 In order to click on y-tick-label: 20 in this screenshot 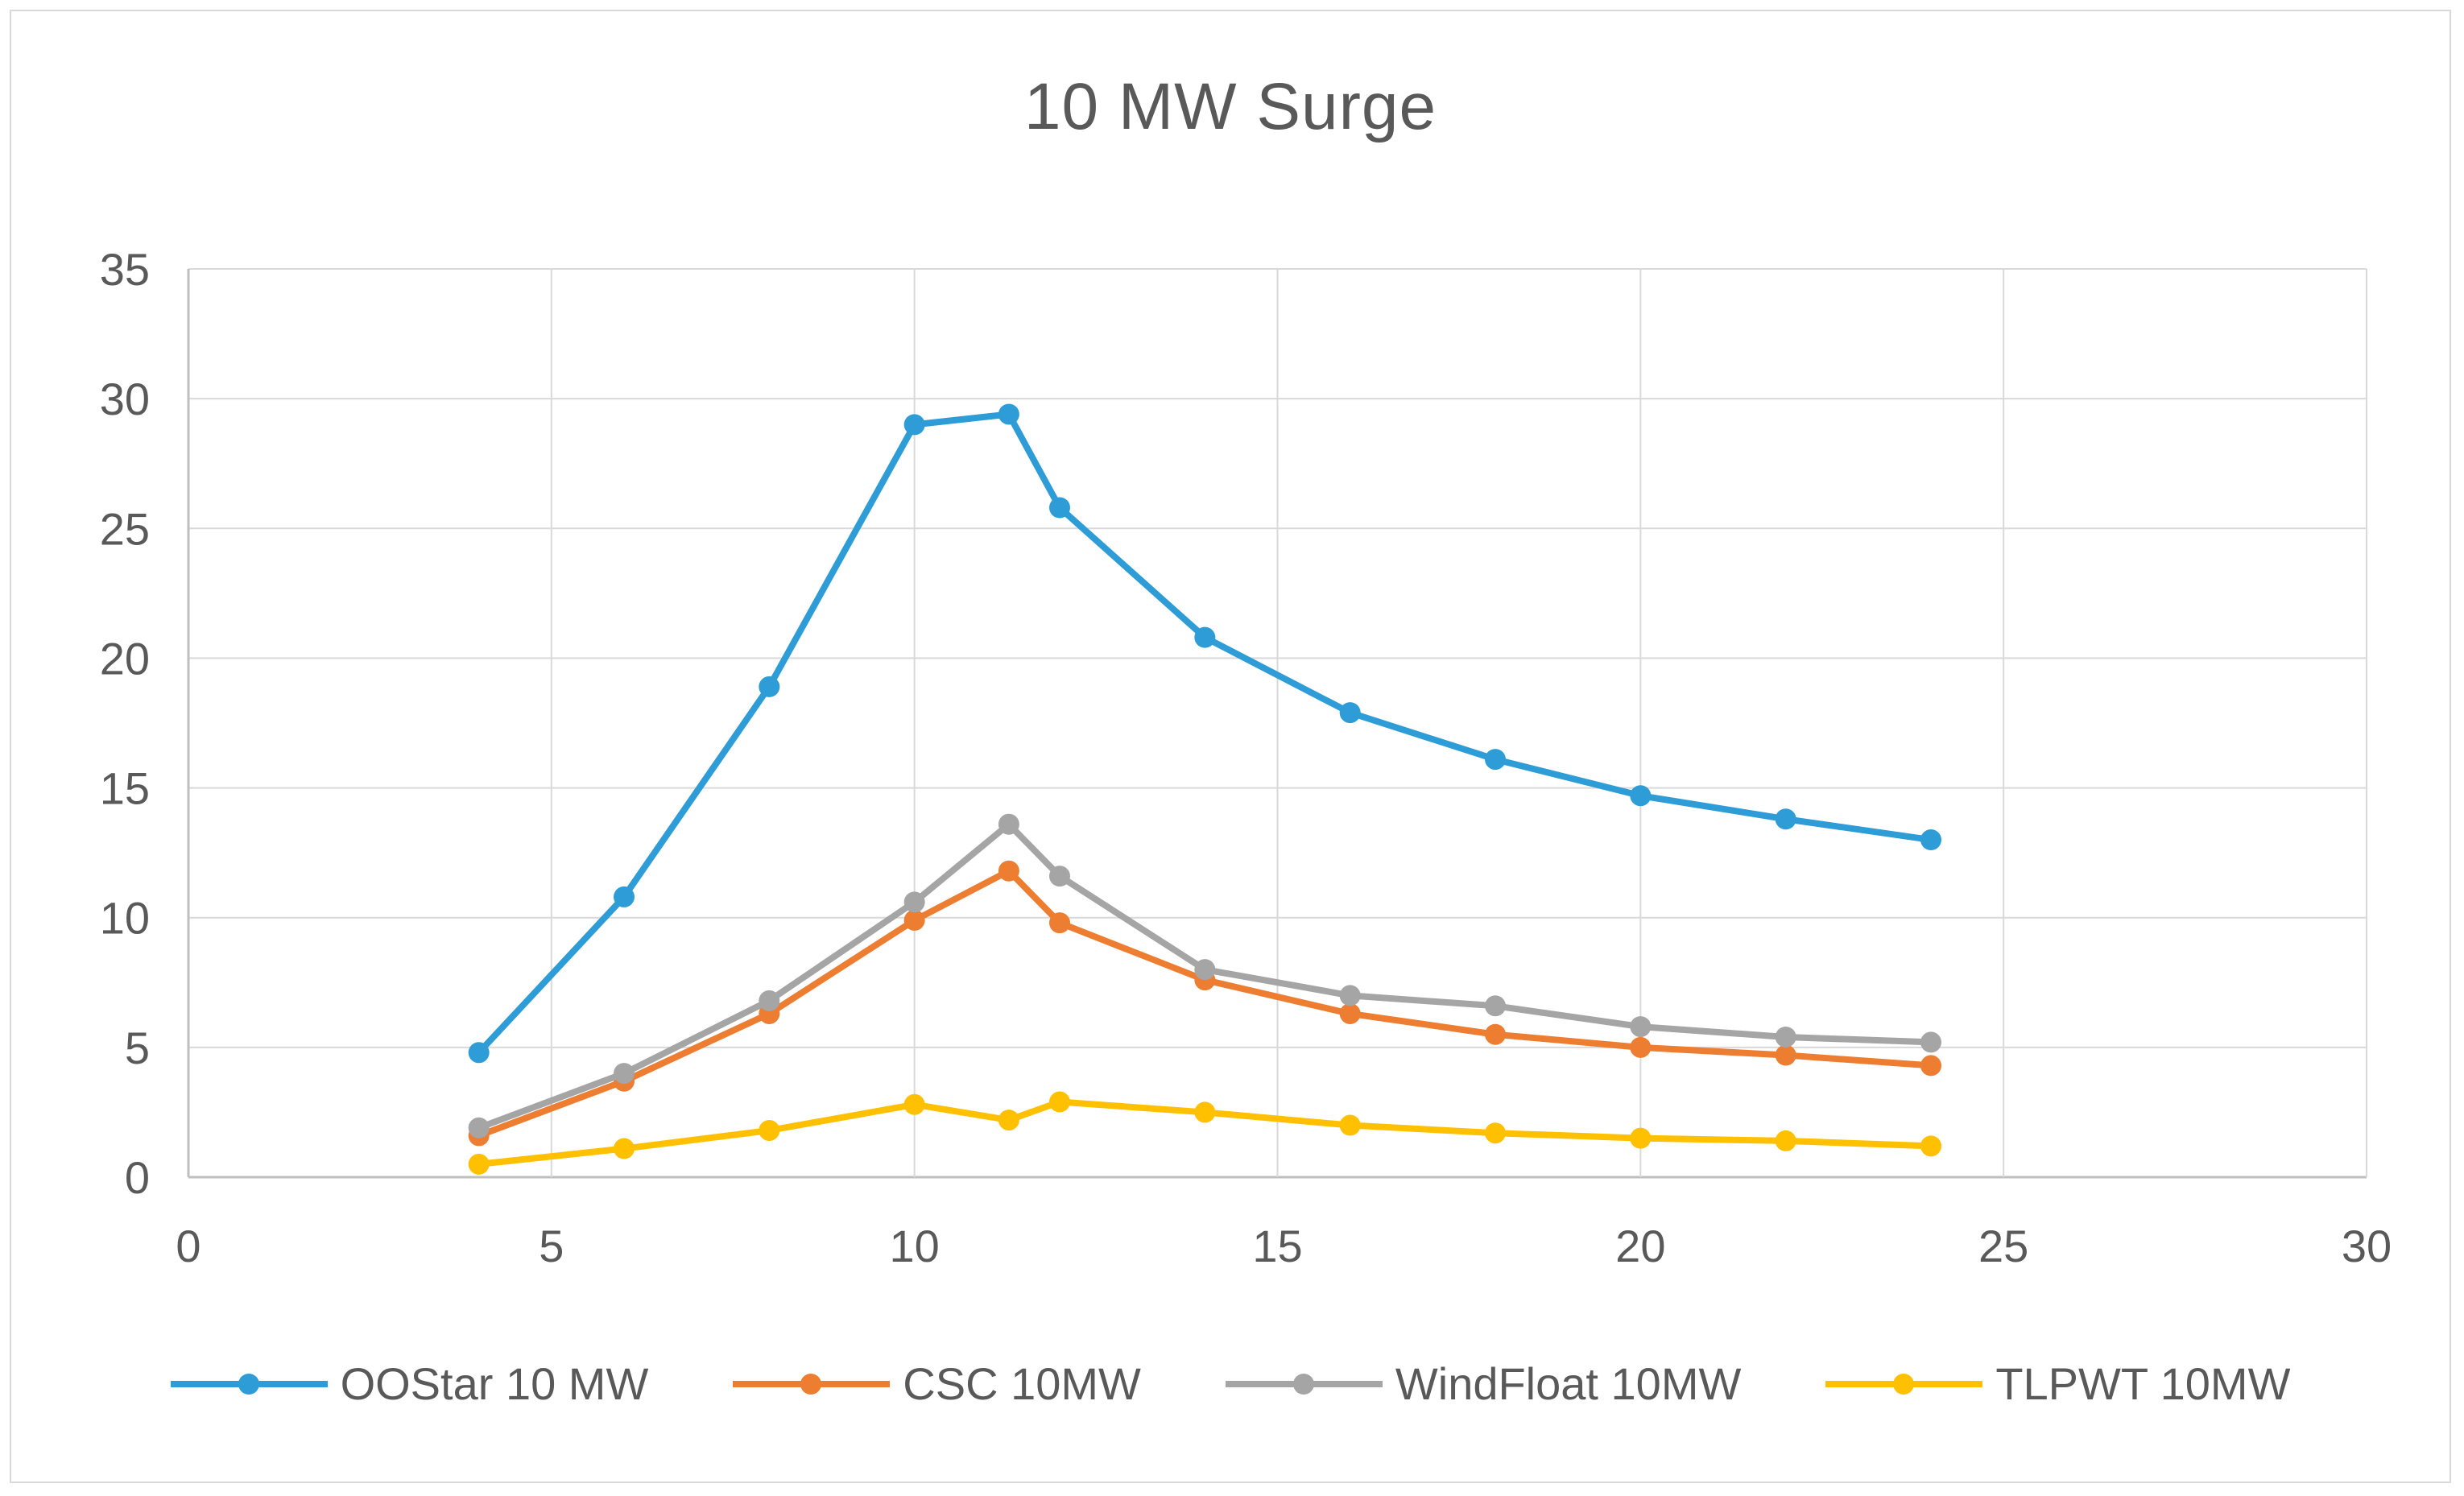, I will do `click(125, 658)`.